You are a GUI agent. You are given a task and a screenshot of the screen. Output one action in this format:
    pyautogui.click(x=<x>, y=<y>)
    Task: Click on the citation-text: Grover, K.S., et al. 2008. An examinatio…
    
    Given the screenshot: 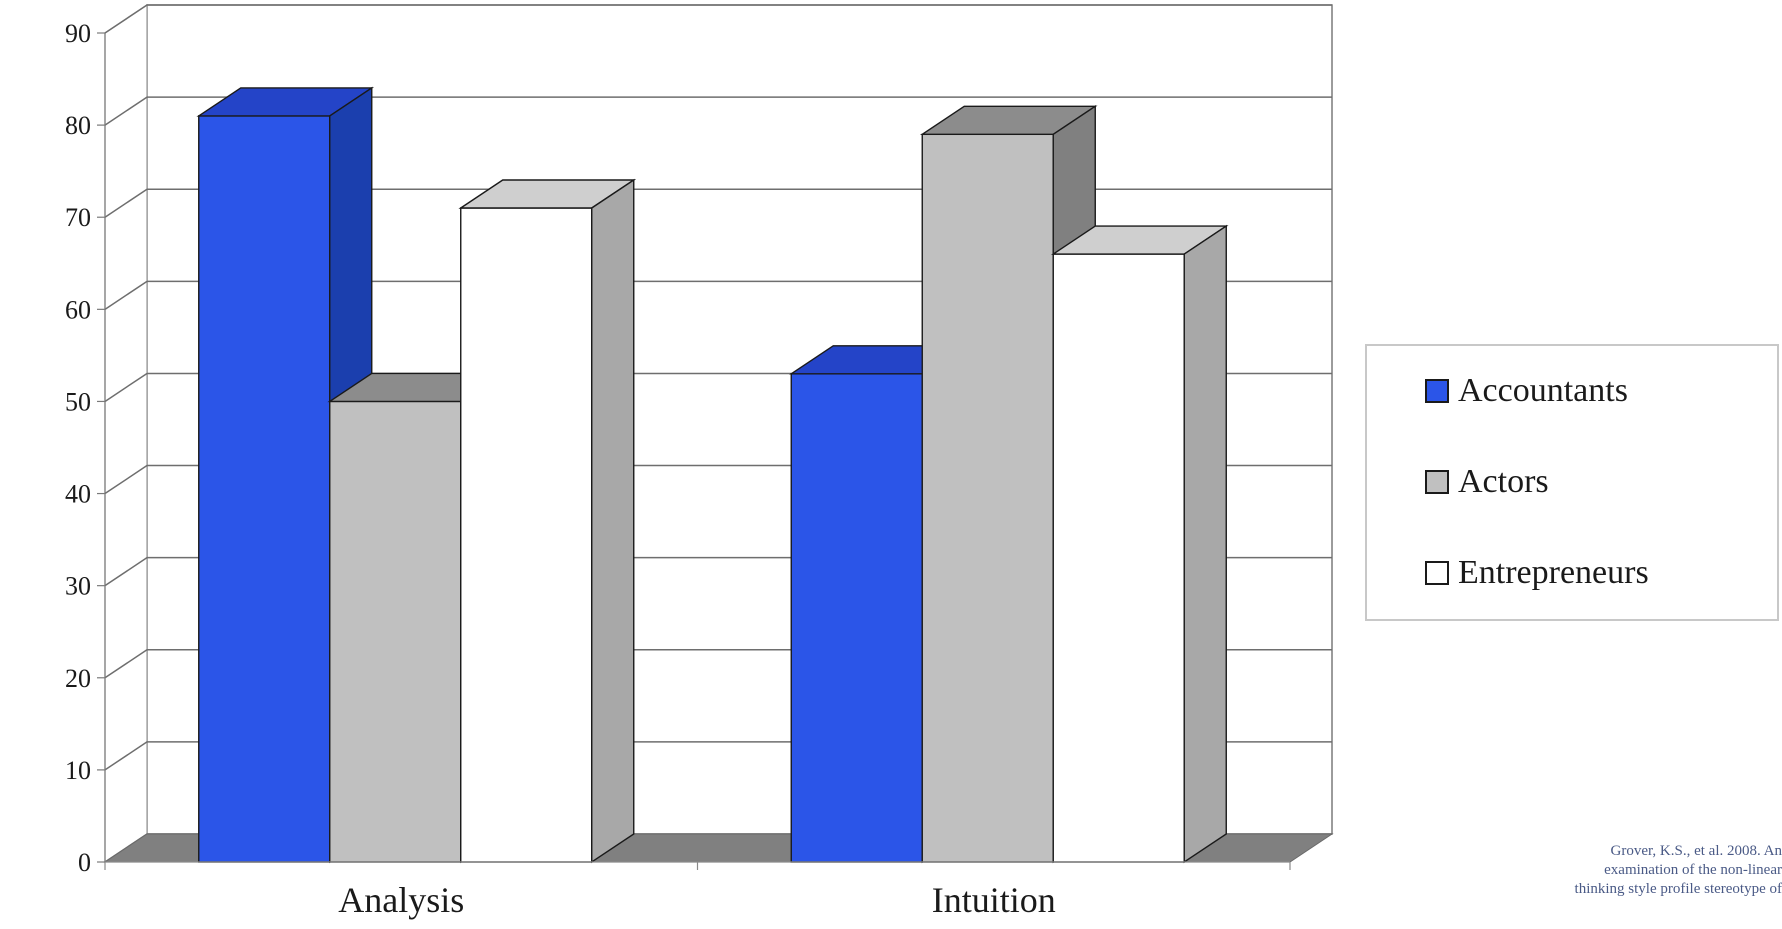 What is the action you would take?
    pyautogui.click(x=1678, y=870)
    